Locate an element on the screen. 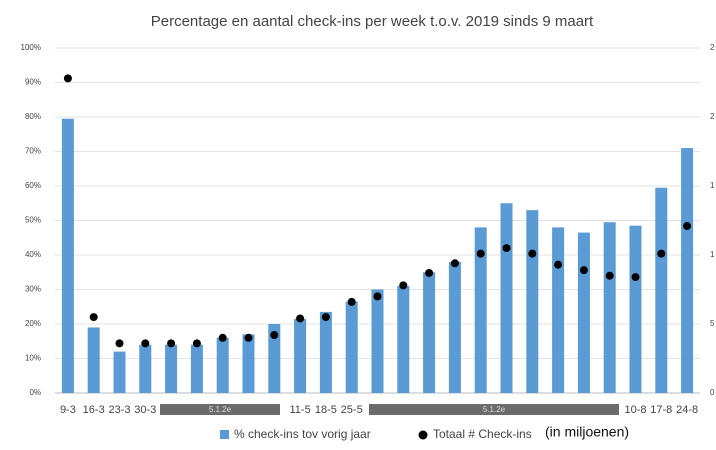  x-tick-label: 23-3 is located at coordinates (119, 410).